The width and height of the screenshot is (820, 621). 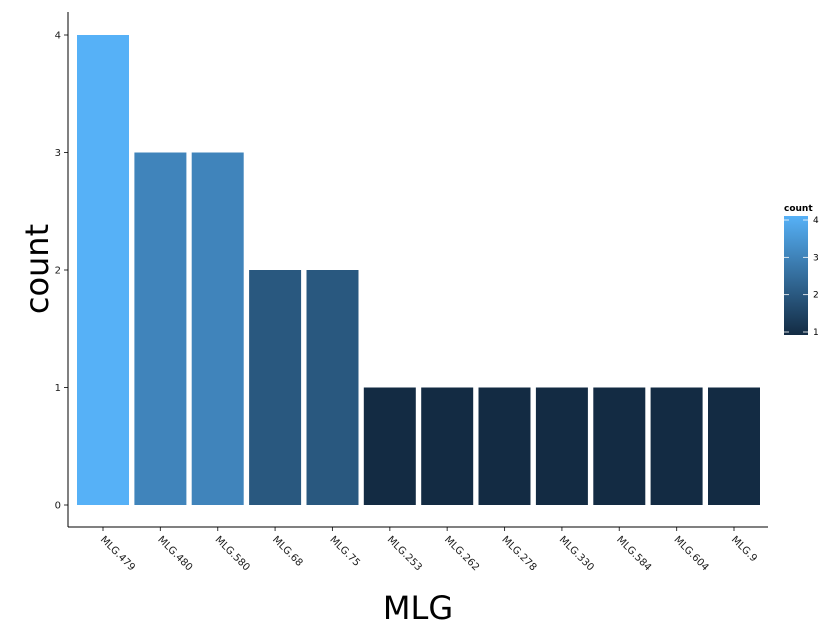 I want to click on y-axis-ticks: 0 1 2 3 4, so click(x=61, y=271).